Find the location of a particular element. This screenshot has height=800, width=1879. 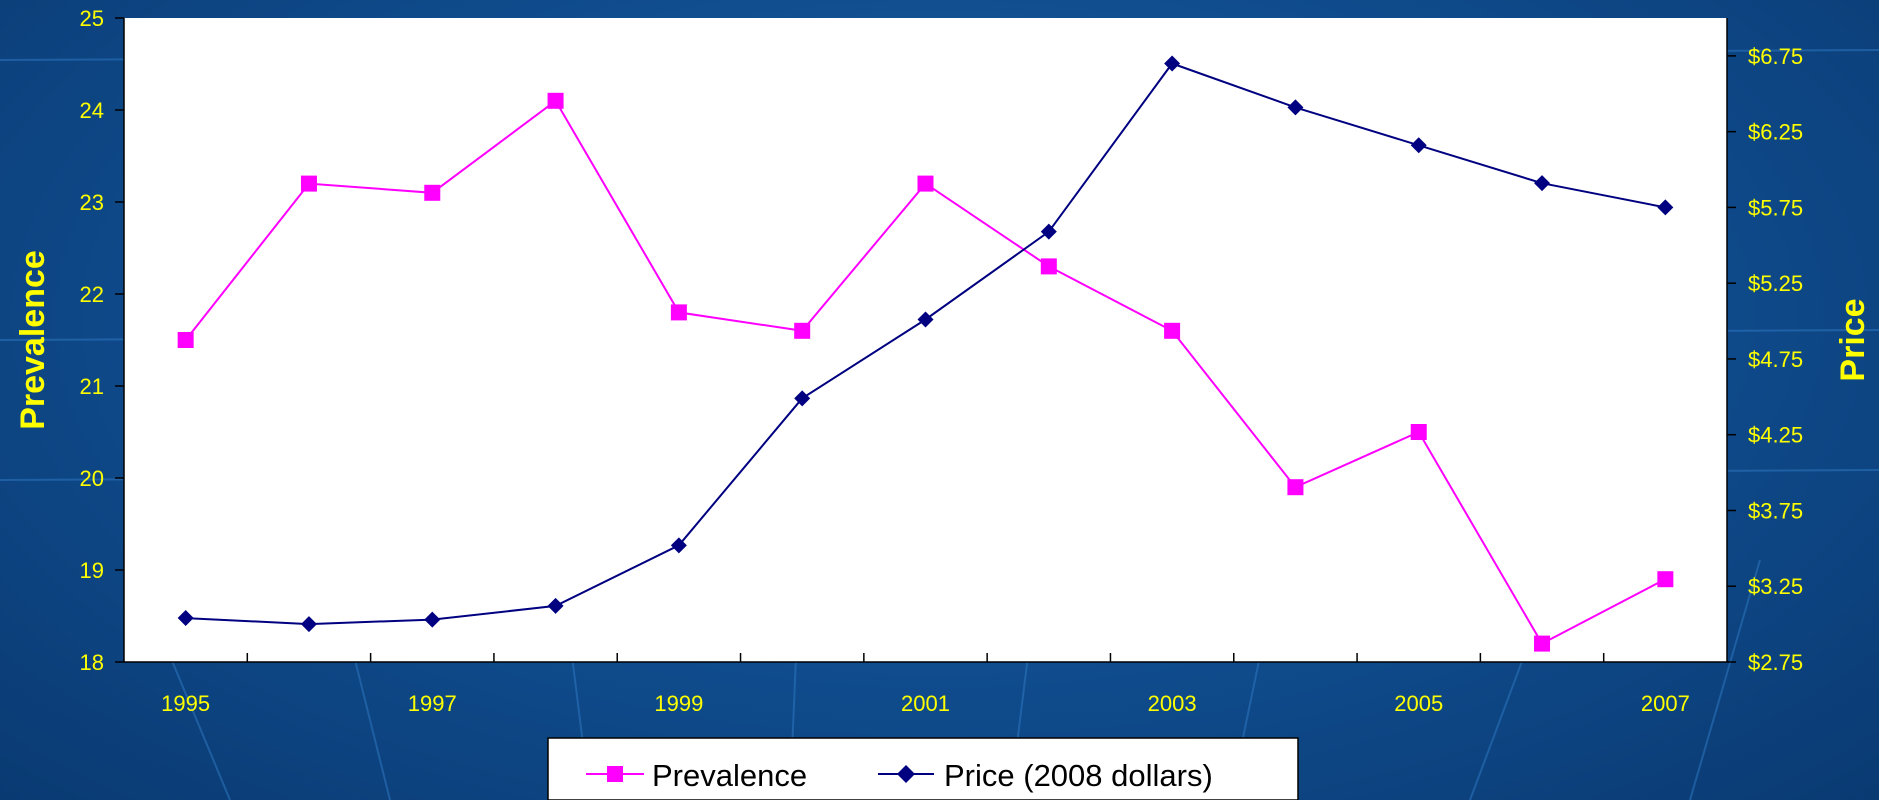

y-right-tick-label: $4.75 is located at coordinates (1775, 359).